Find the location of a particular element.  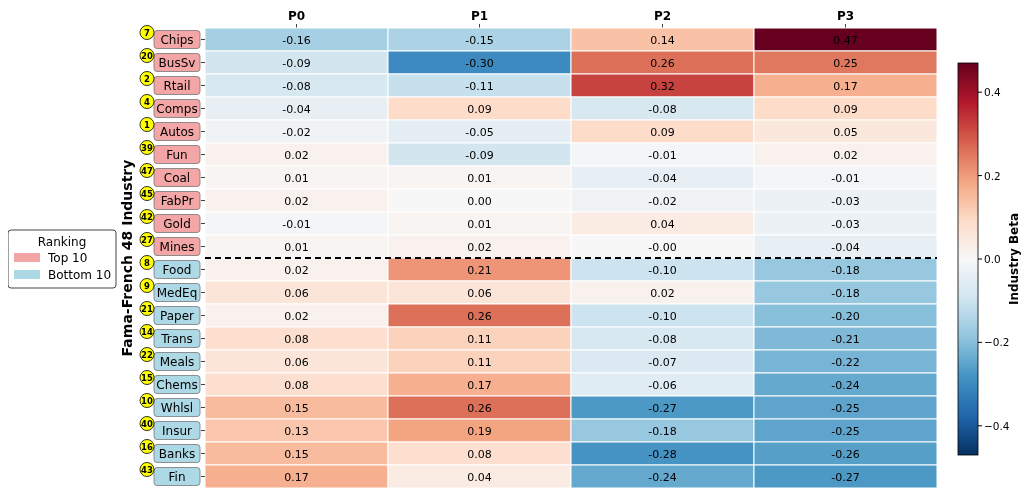

color-bar-label: −0.4 is located at coordinates (997, 425).